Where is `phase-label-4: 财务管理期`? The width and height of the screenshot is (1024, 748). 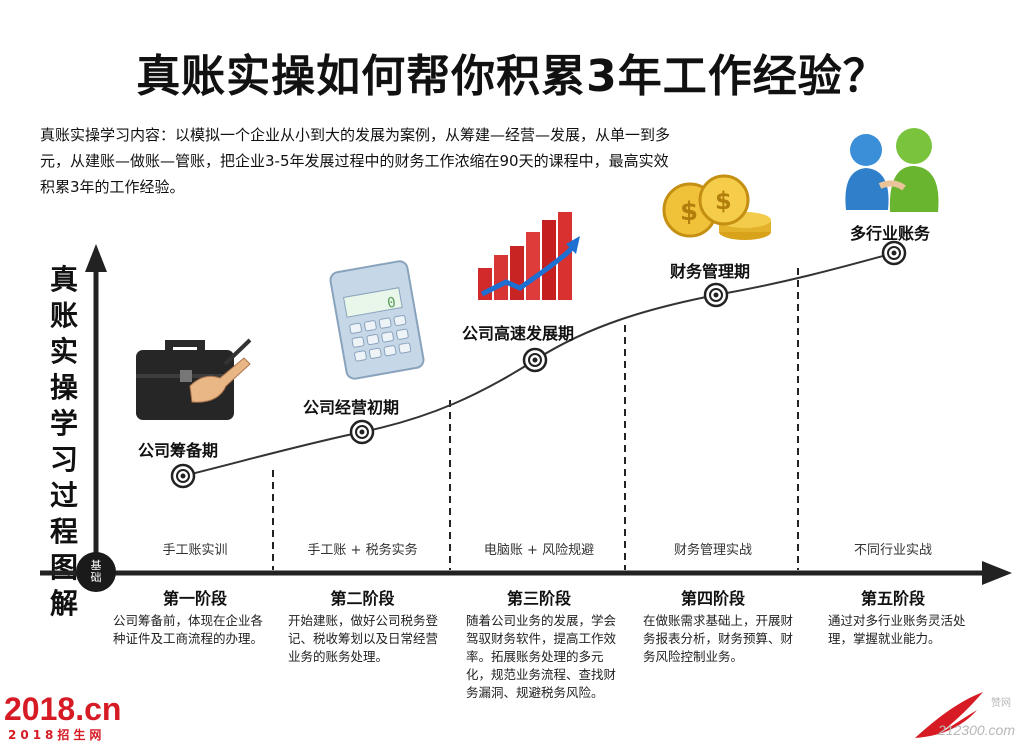
phase-label-4: 财务管理期 is located at coordinates (710, 271).